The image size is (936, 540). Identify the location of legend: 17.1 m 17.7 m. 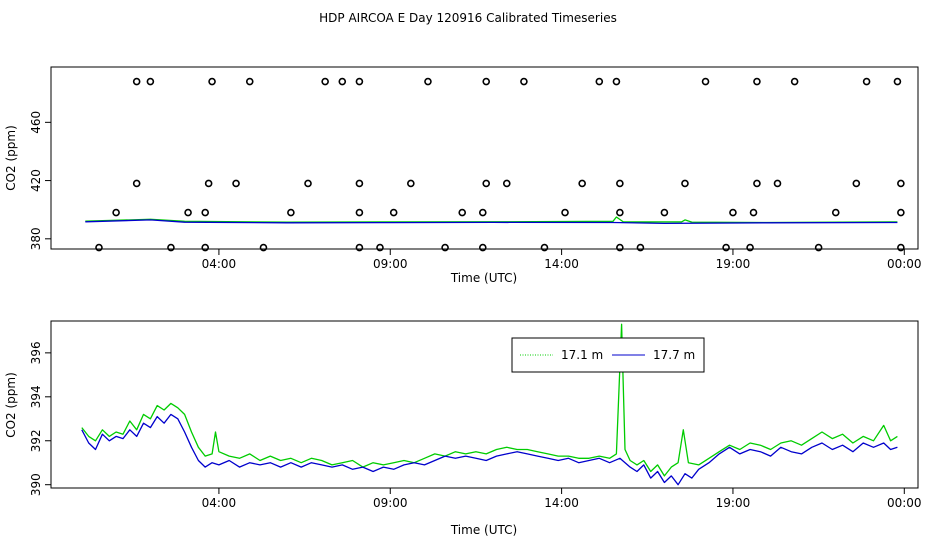
(608, 355).